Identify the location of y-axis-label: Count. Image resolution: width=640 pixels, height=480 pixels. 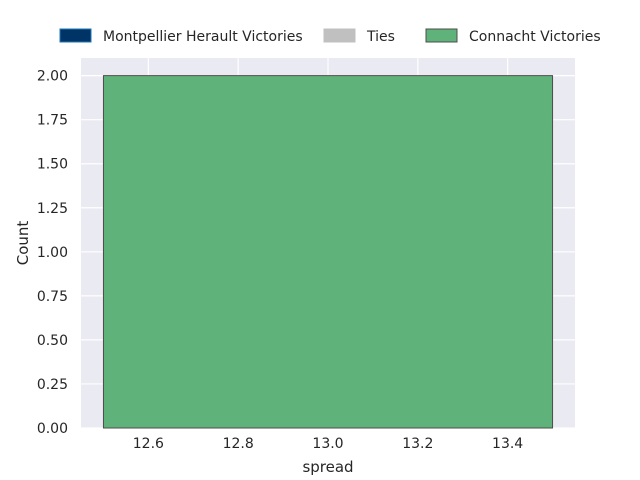
(23, 243).